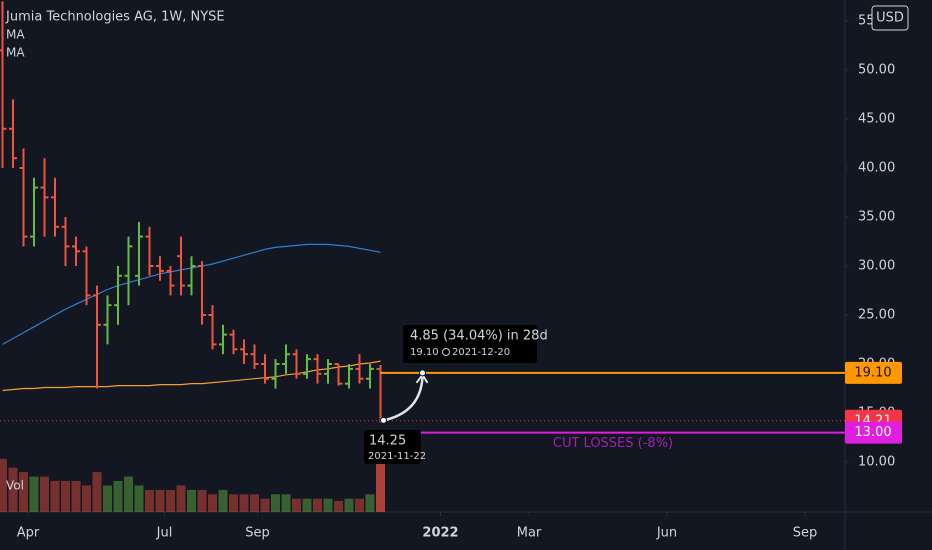 The image size is (932, 550). What do you see at coordinates (15, 486) in the screenshot?
I see `volume-label: Vol` at bounding box center [15, 486].